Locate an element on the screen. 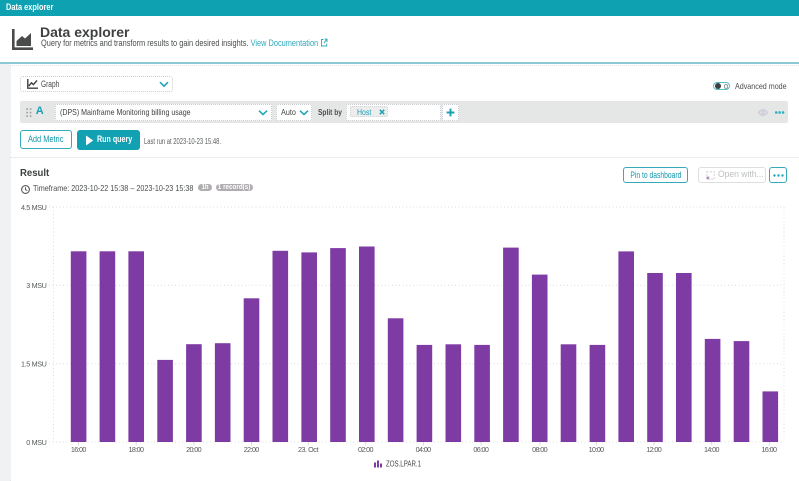 The height and width of the screenshot is (481, 799). svg-text: 4.5 MSU is located at coordinates (34, 207).